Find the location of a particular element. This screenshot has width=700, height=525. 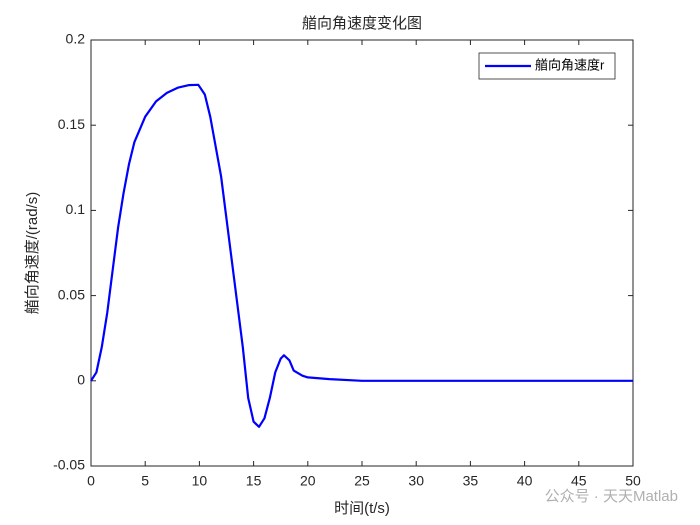

y-tick-label: 0.1 is located at coordinates (76, 209).